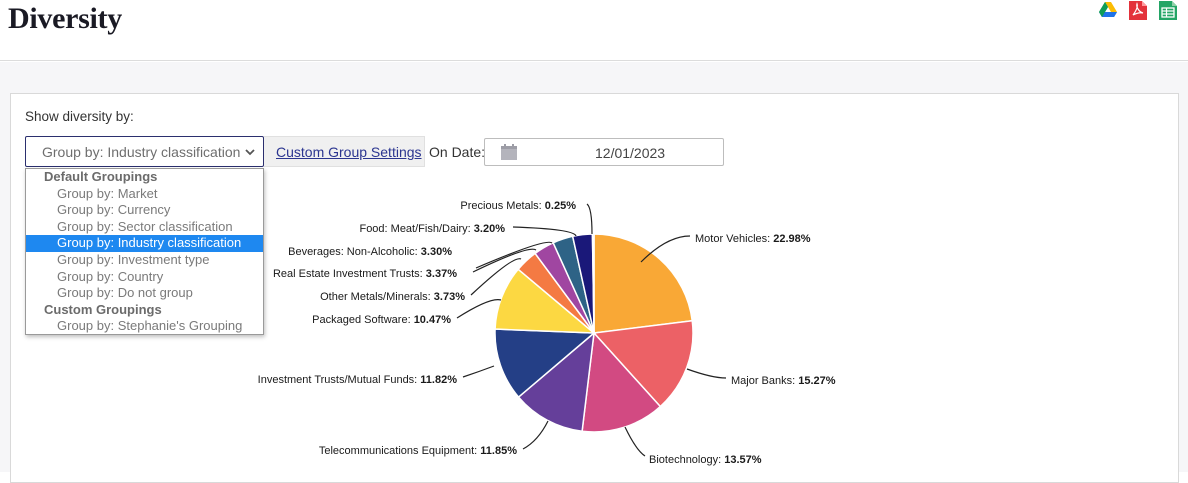 This screenshot has height=483, width=1188. Describe the element at coordinates (432, 229) in the screenshot. I see `slice-label-food-meat-fish-dairy: Food: Meat/Fish/Dairy: 3.20%` at that location.